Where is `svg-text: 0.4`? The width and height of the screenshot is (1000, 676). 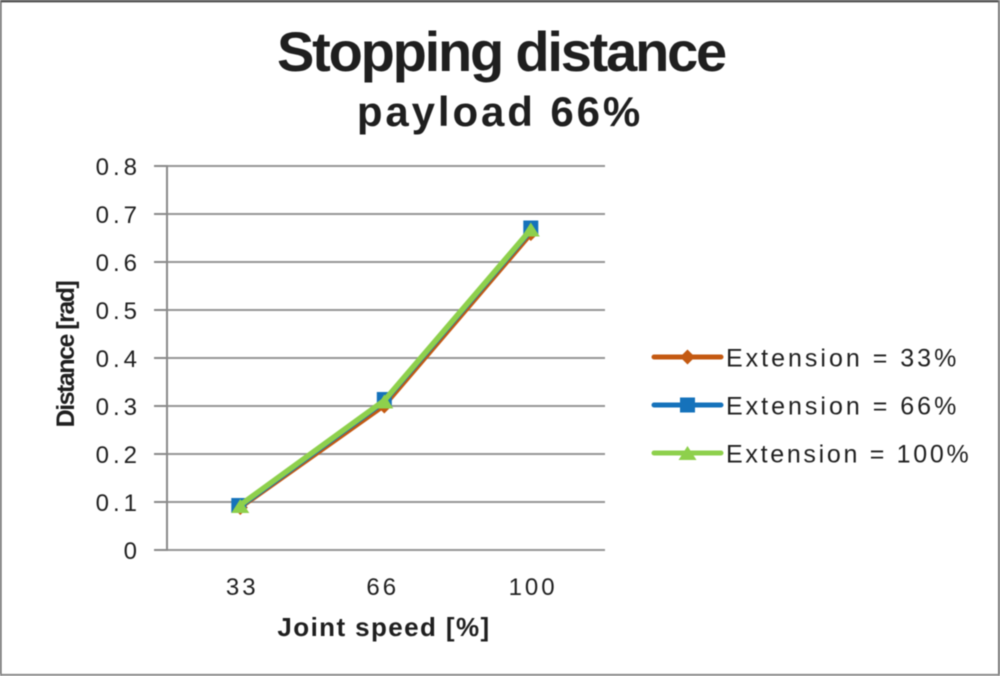 svg-text: 0.4 is located at coordinates (118, 359).